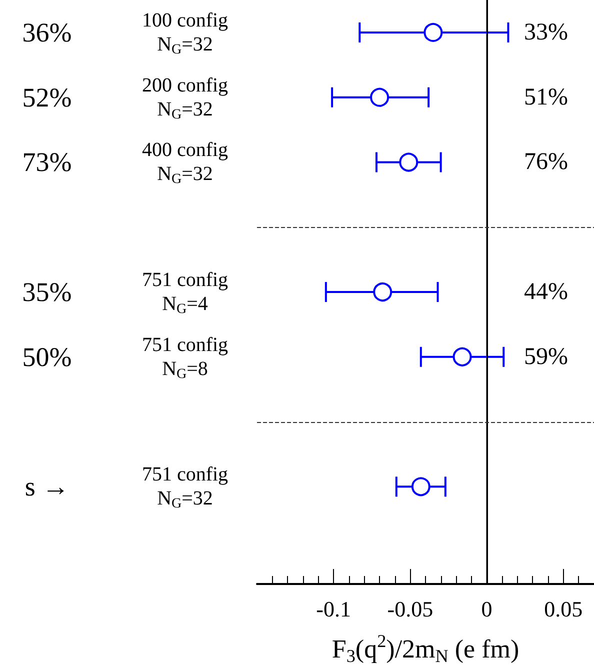 This screenshot has height=671, width=594. What do you see at coordinates (47, 292) in the screenshot?
I see `text: 35%` at bounding box center [47, 292].